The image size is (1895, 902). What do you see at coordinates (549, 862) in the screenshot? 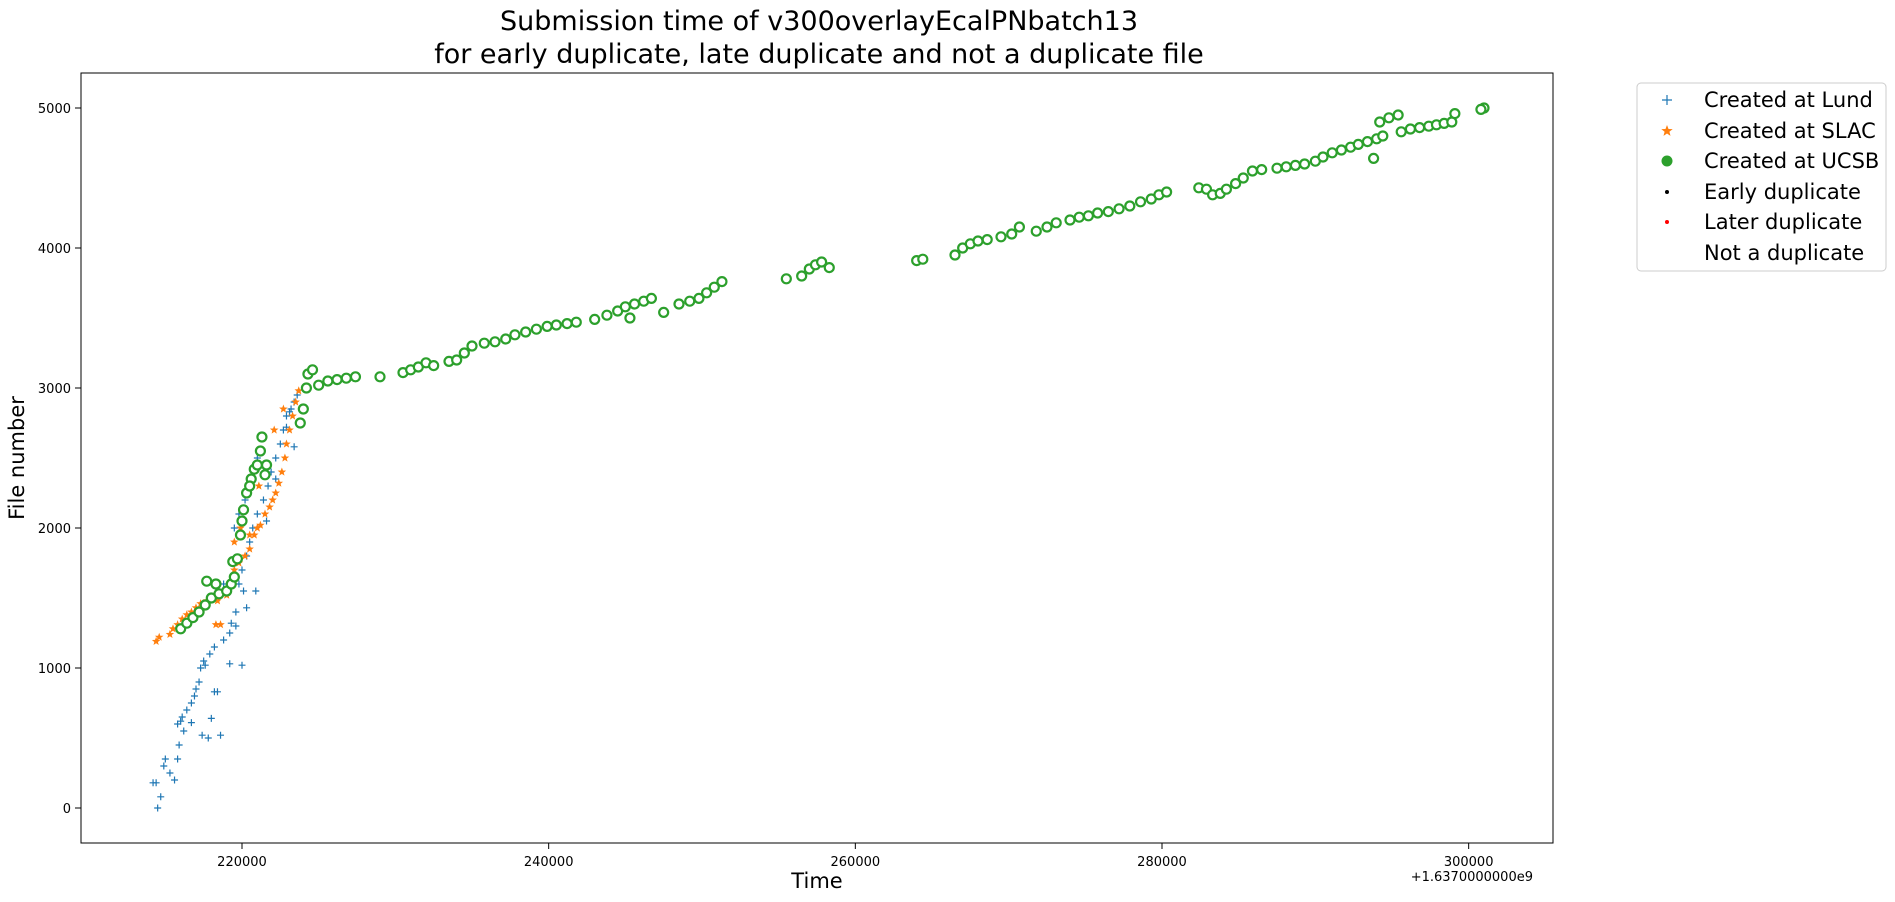
I see `x-tick-label: 240000` at bounding box center [549, 862].